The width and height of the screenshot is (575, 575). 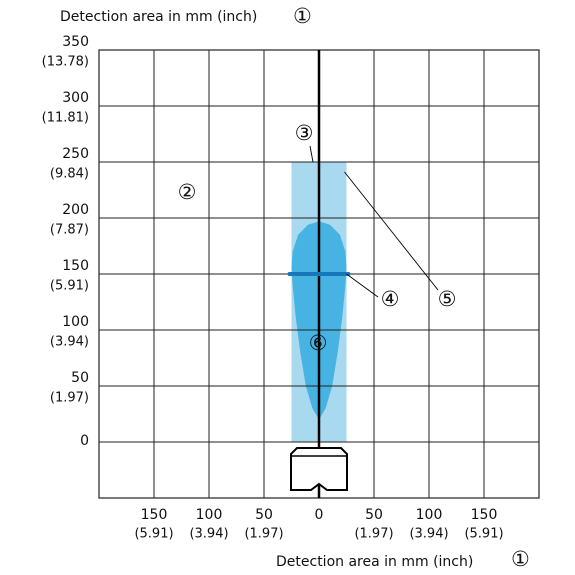 What do you see at coordinates (65, 118) in the screenshot?
I see `y-tick-inch-label: (11.81)` at bounding box center [65, 118].